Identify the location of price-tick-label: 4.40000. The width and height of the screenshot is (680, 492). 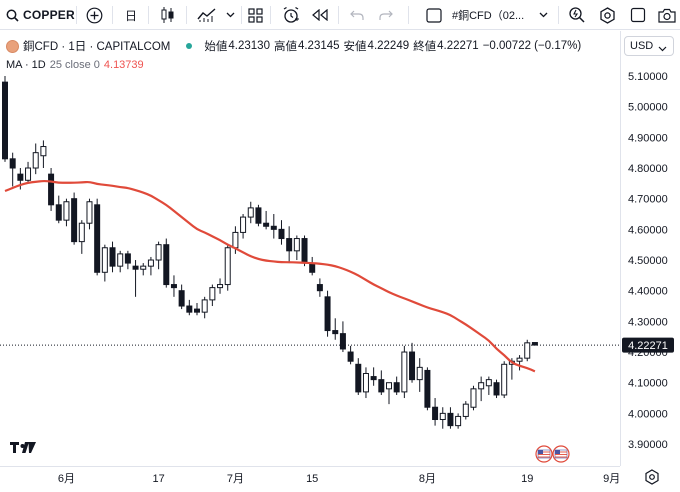
(648, 292).